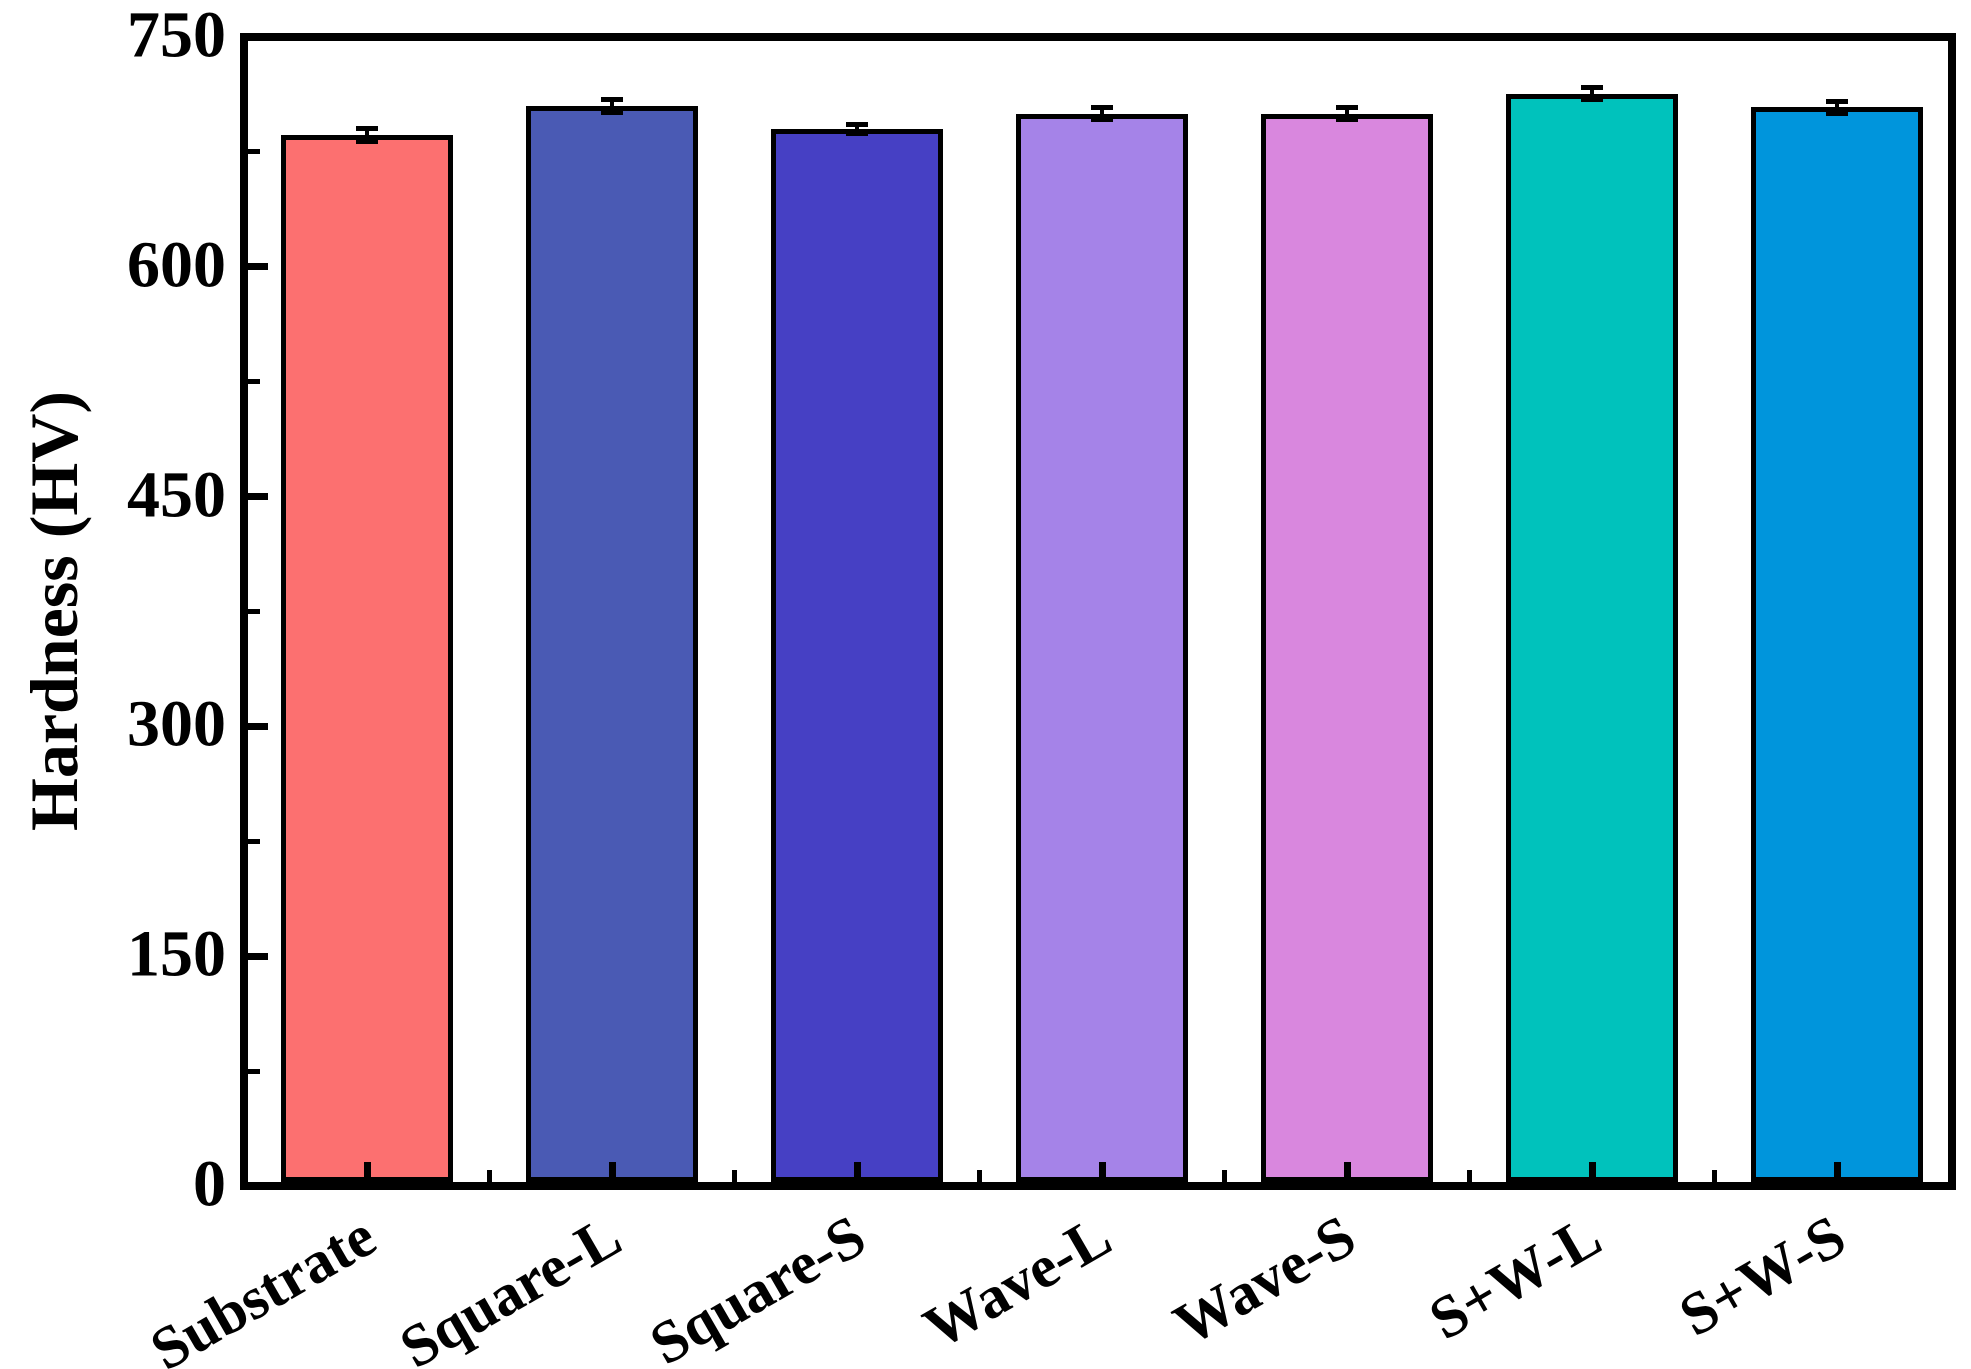 The height and width of the screenshot is (1369, 1971). I want to click on x-tick-label: Square-L, so click(510, 1285).